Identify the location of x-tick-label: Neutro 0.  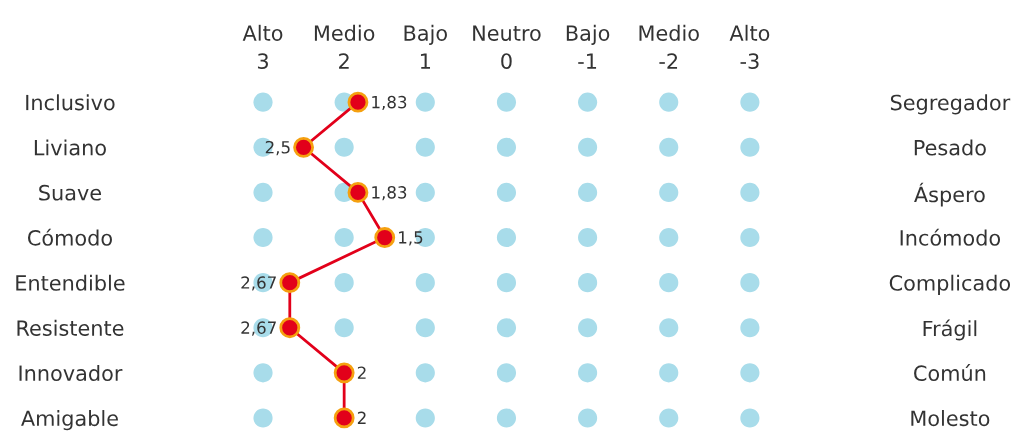
(507, 47).